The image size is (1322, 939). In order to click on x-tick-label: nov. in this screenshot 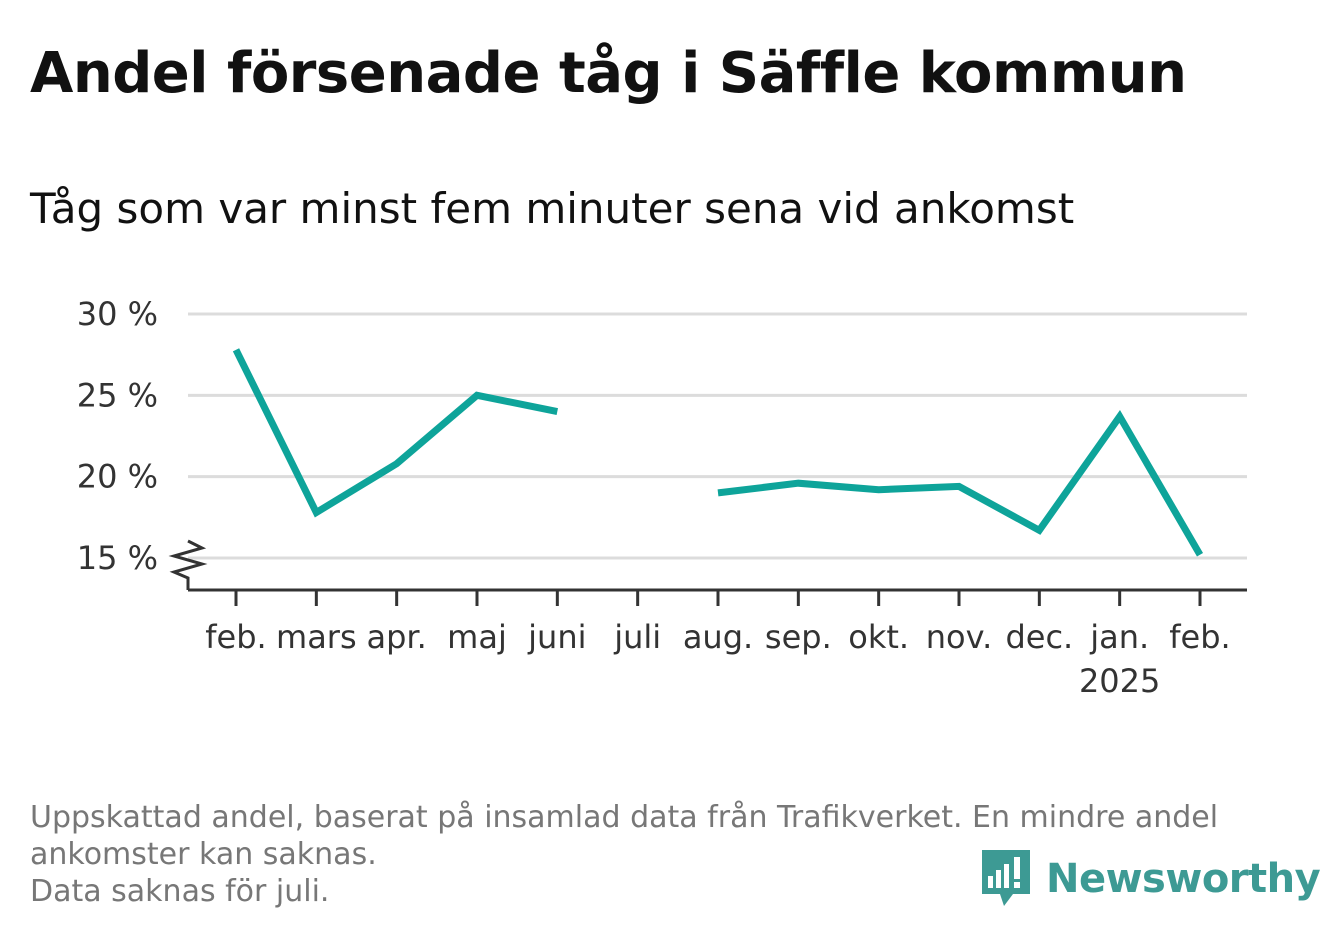, I will do `click(959, 637)`.